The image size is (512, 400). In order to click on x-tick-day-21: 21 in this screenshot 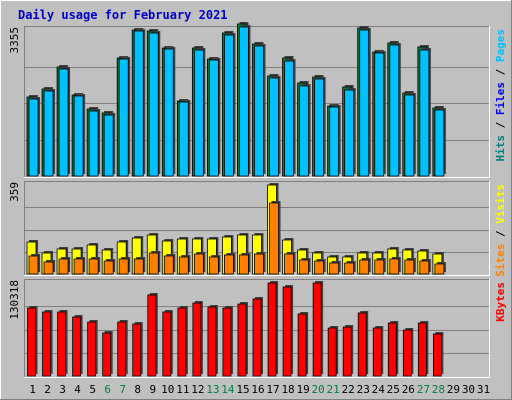, I will do `click(333, 389)`.